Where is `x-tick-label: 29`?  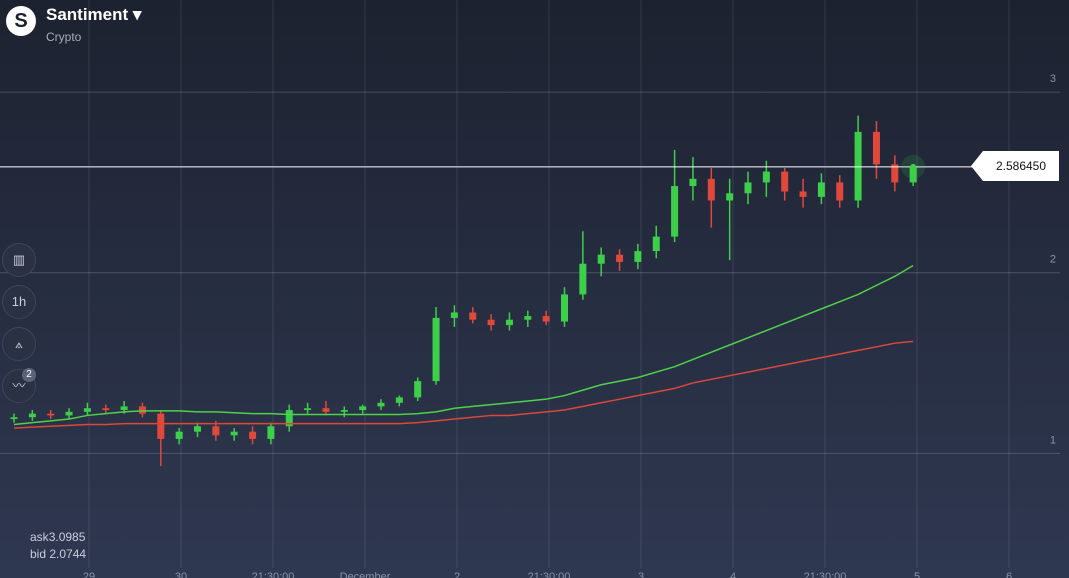 x-tick-label: 29 is located at coordinates (89, 574).